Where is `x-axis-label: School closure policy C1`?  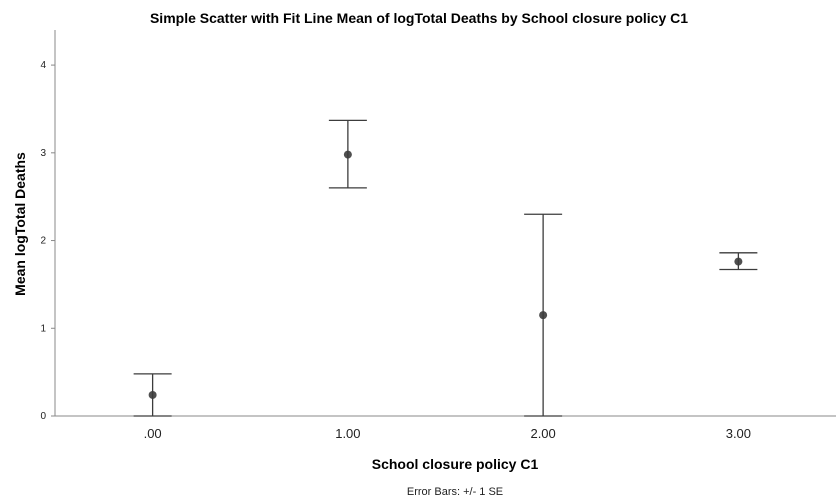 x-axis-label: School closure policy C1 is located at coordinates (455, 464).